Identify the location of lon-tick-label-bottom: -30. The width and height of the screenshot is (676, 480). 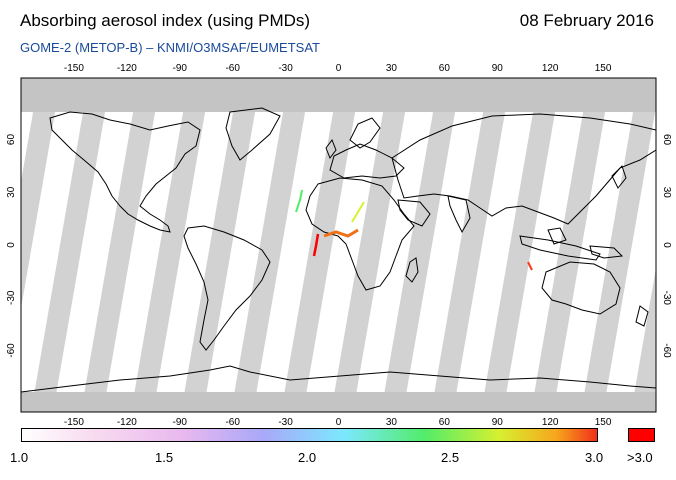
(285, 421).